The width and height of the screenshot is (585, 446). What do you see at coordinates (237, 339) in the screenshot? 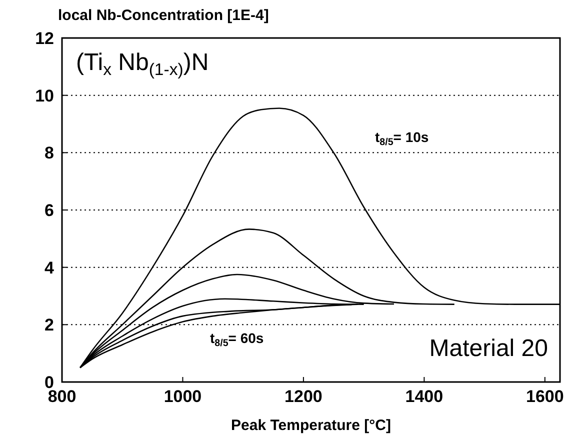
I see `annotation: t$_{8/5}$= 60s` at bounding box center [237, 339].